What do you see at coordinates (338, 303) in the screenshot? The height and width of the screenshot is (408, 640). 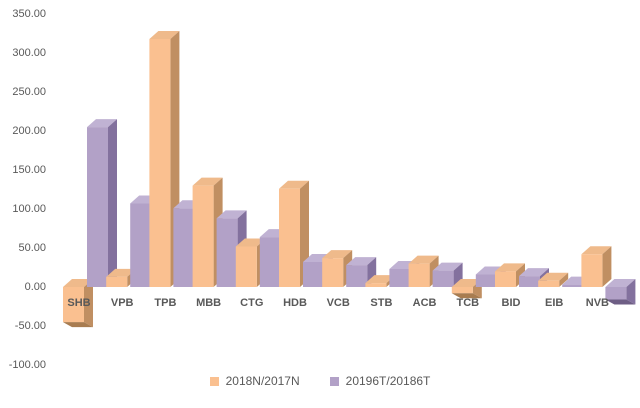 I see `category-label-vcb: VCB` at bounding box center [338, 303].